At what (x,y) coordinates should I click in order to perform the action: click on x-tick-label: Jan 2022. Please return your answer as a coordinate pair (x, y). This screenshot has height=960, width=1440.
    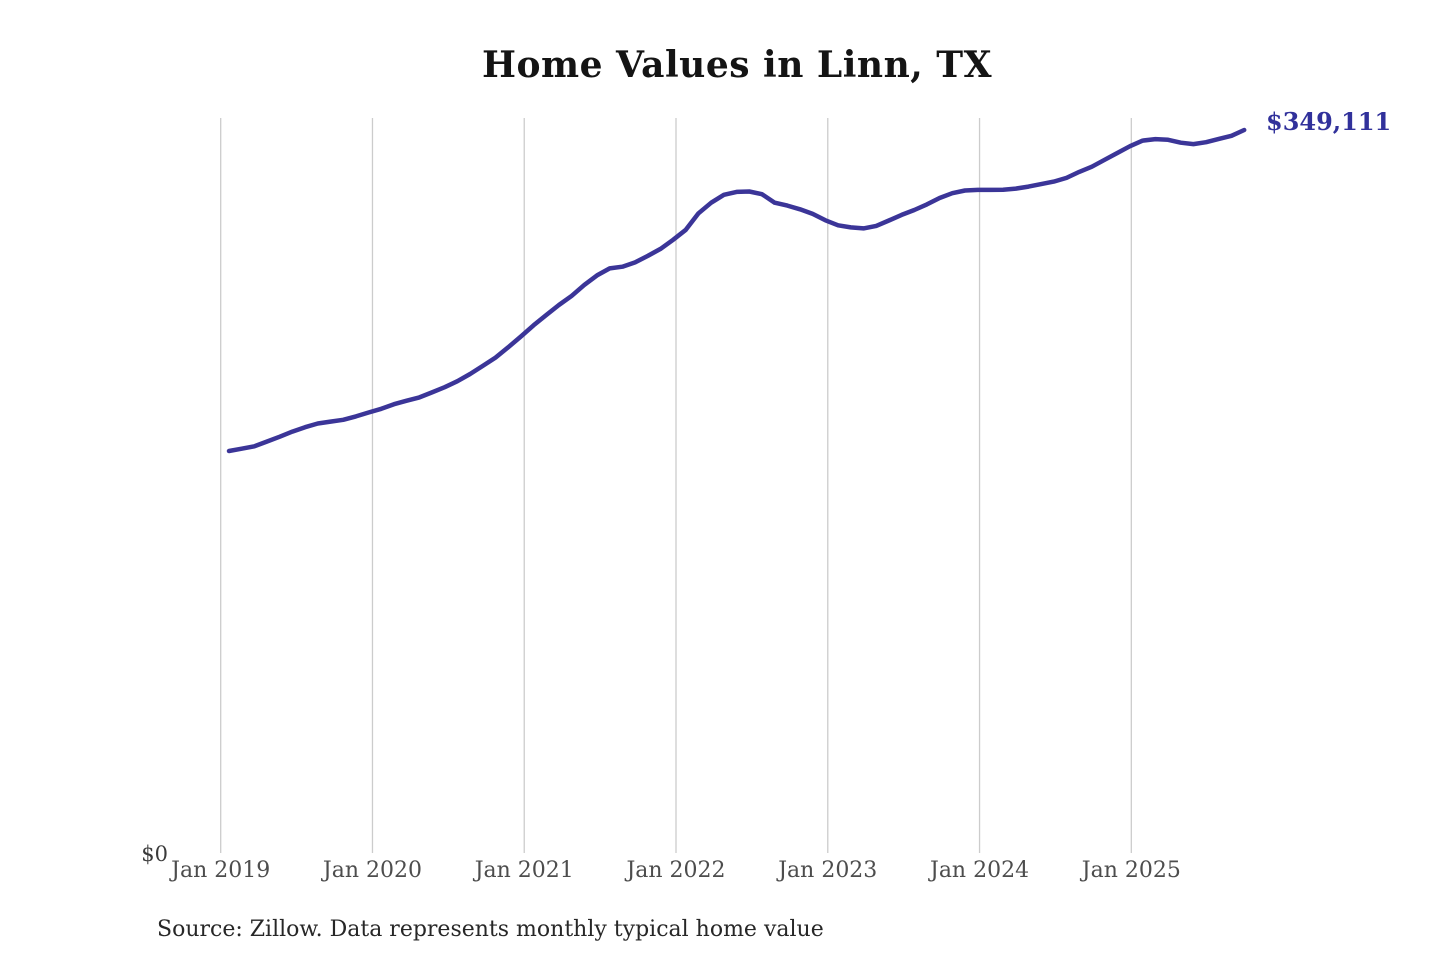
    Looking at the image, I should click on (676, 870).